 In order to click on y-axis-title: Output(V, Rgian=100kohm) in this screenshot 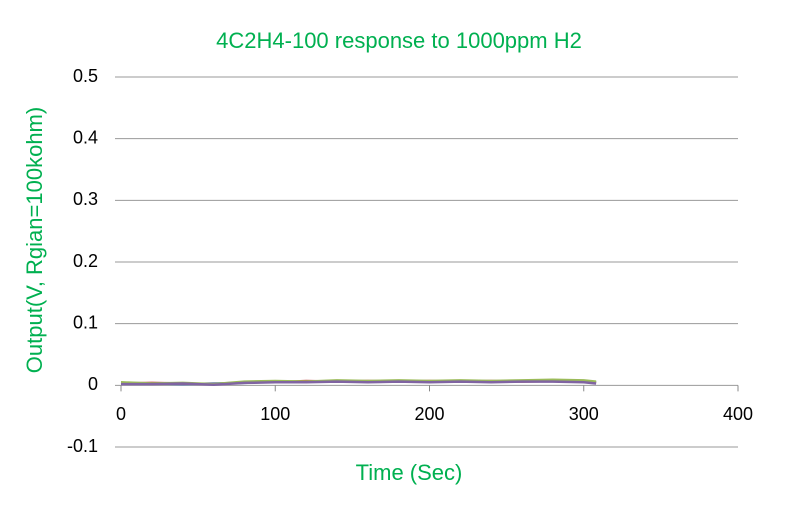, I will do `click(34, 240)`.